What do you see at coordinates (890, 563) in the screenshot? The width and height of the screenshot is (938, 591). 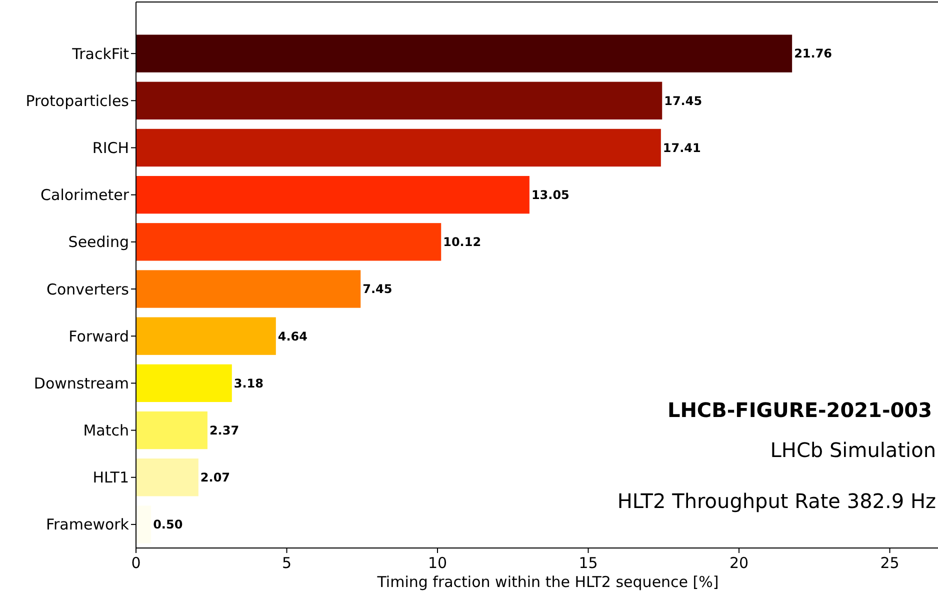 I see `x-tick-label: 25` at bounding box center [890, 563].